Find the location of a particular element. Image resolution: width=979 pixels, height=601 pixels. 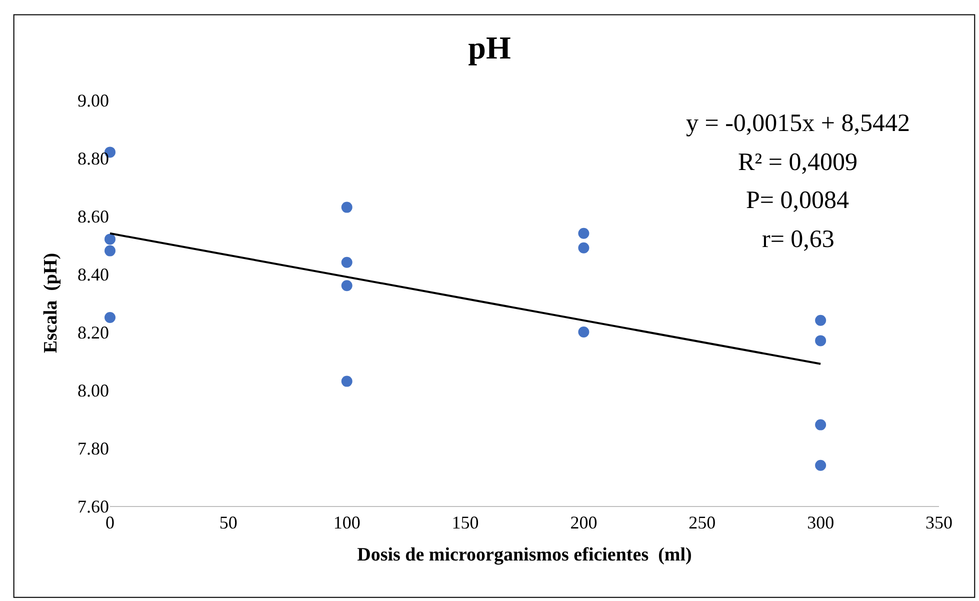

x-axis-title: Dosis de microorganismos eficientes (ml) is located at coordinates (524, 555).